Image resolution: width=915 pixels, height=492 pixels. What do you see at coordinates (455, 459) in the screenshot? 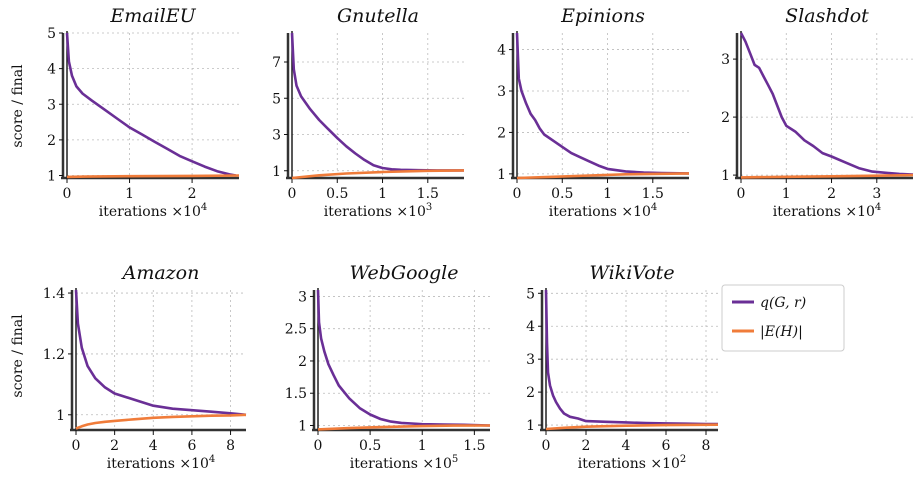
I see `x-axis-exponent: 5` at bounding box center [455, 459].